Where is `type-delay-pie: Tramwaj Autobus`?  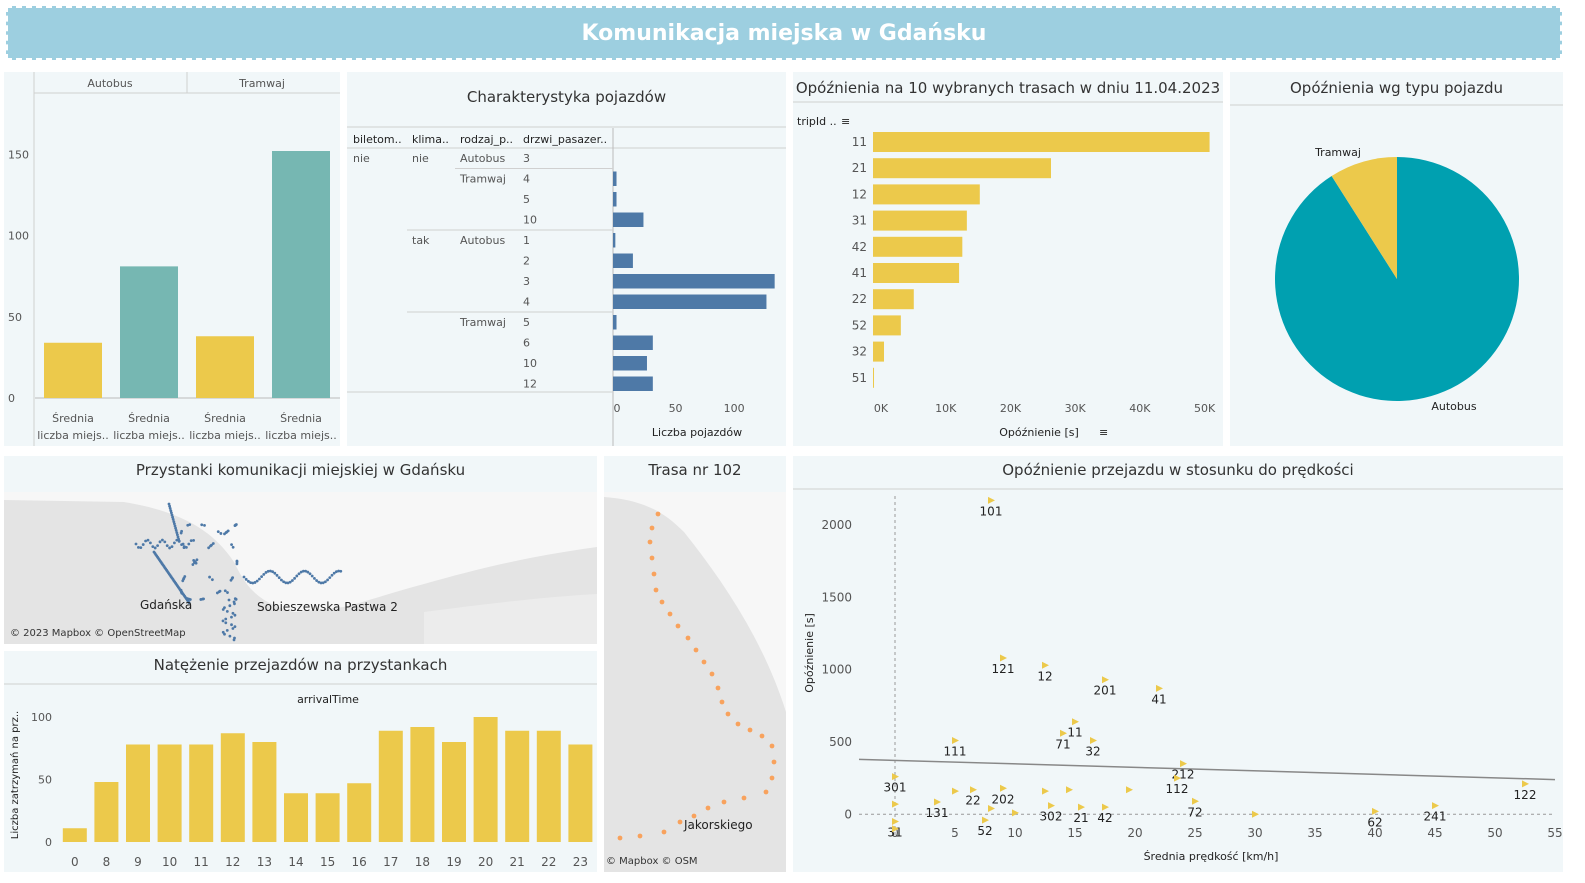
type-delay-pie: Tramwaj Autobus is located at coordinates (1396, 259).